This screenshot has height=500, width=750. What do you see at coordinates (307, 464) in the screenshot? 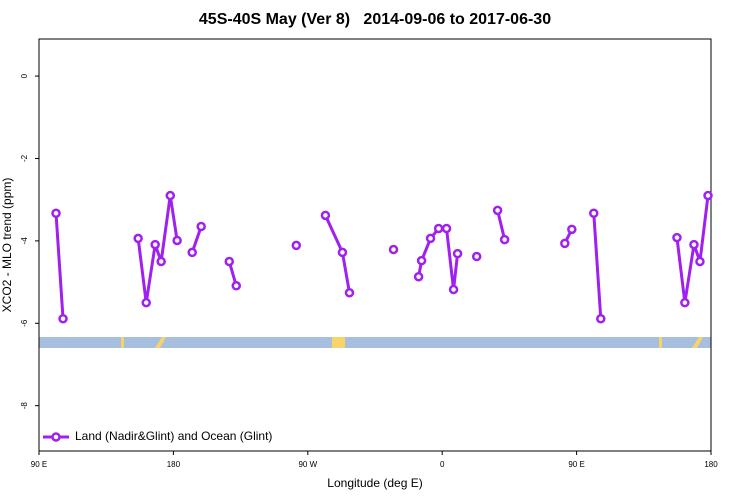
I see `x-tick-label: 90 W` at bounding box center [307, 464].